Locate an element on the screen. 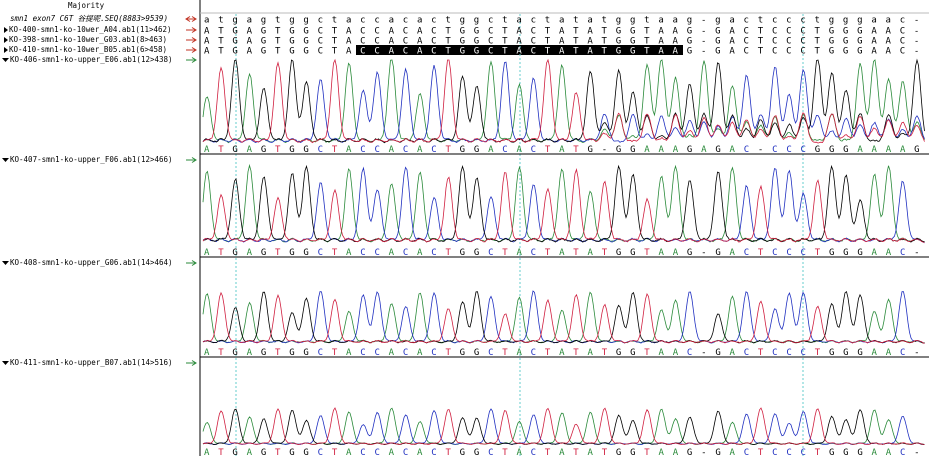 The width and height of the screenshot is (929, 456). reference-name: smn1 exon7 C6T 谷提呢.SEQ(8883>9539) is located at coordinates (89, 18).